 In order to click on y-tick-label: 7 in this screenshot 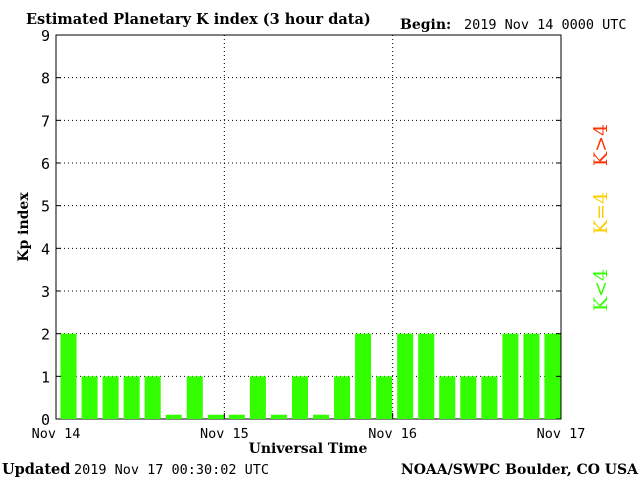, I will do `click(45, 121)`.